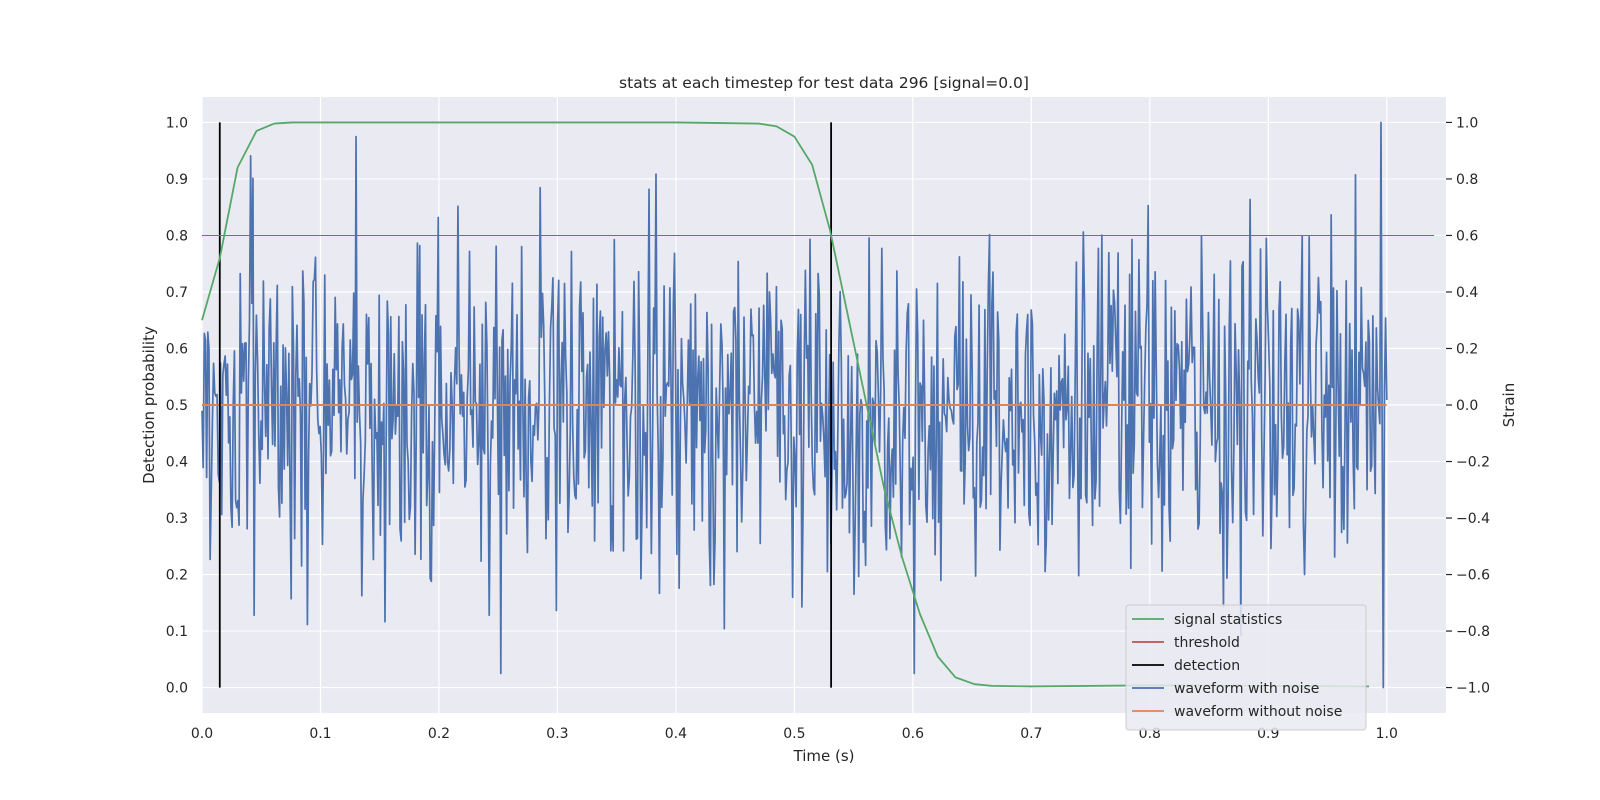 This screenshot has width=1600, height=800. What do you see at coordinates (177, 632) in the screenshot?
I see `y-tick-label: 0.1` at bounding box center [177, 632].